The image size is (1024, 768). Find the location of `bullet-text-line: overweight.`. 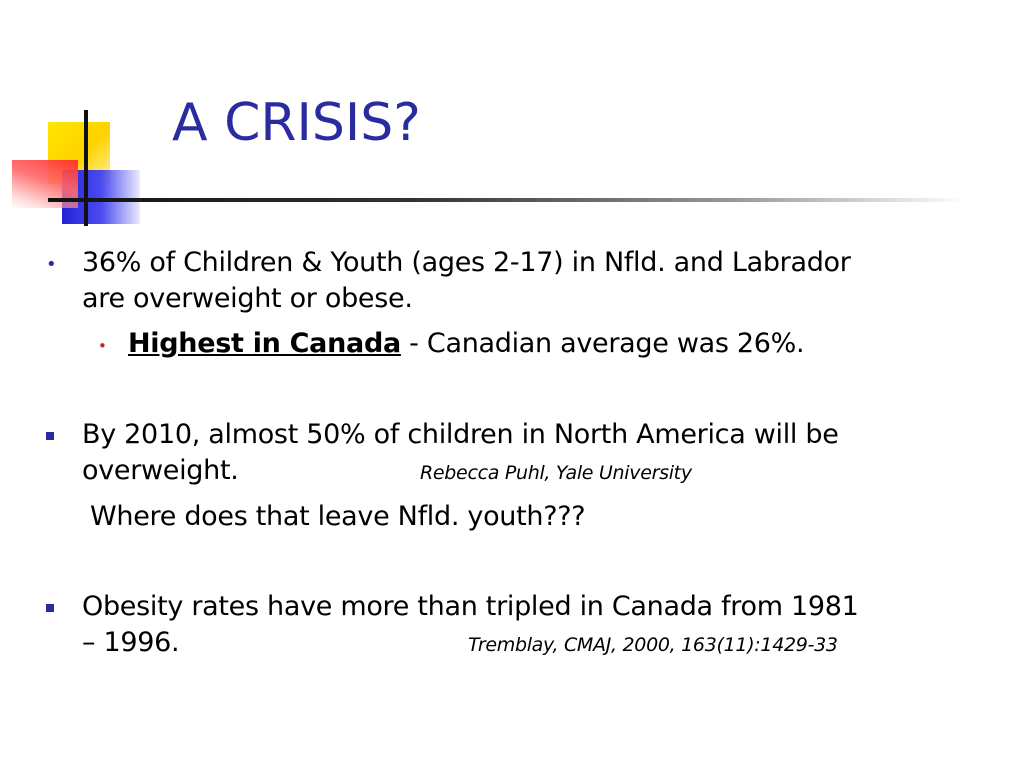

bullet-text-line: overweight. is located at coordinates (160, 470).